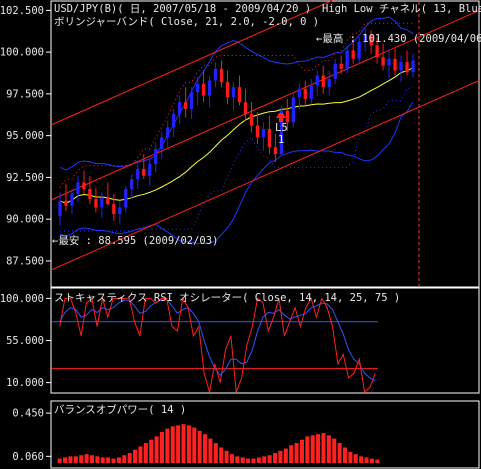 This screenshot has height=469, width=481. What do you see at coordinates (265, 434) in the screenshot?
I see `bop-panel-frame` at bounding box center [265, 434].